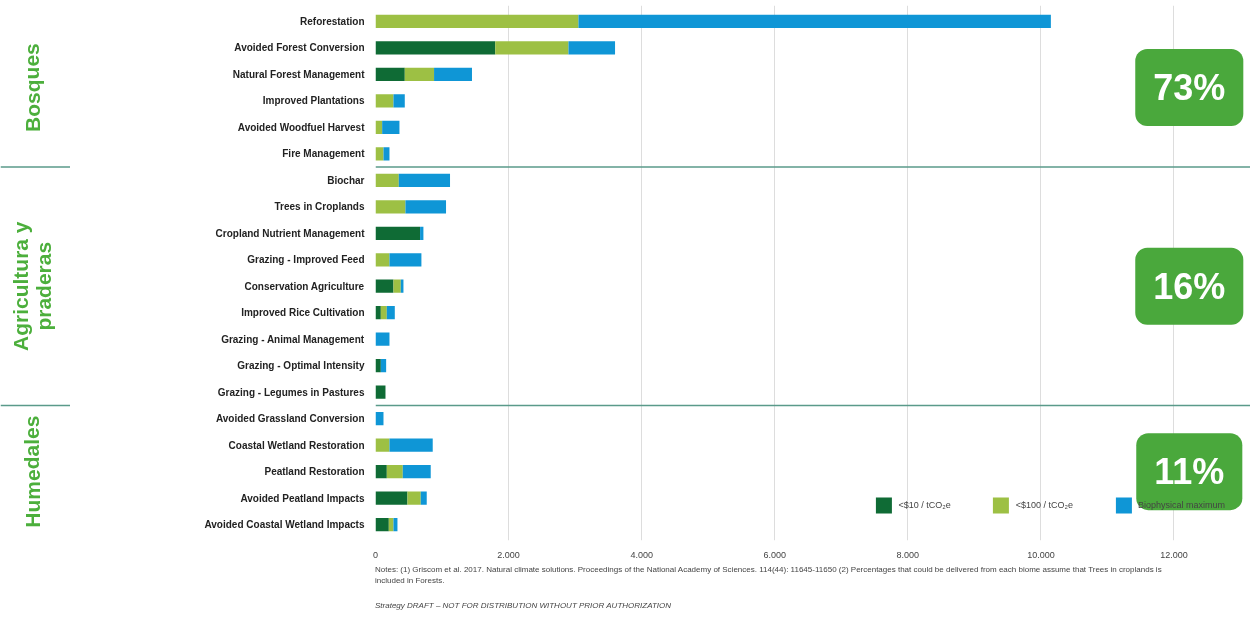  I want to click on y-tick-label: Avoided Peatland Impacts, so click(302, 498).